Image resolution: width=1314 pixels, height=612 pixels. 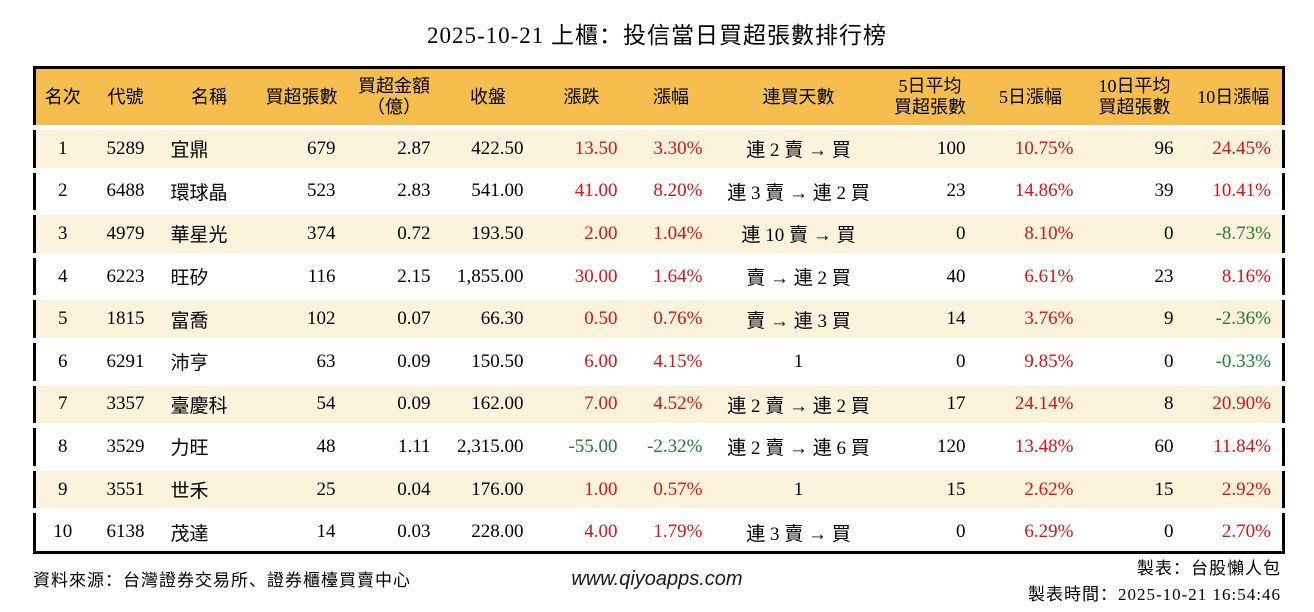 I want to click on cell-streak-days: 連 2 賣 → 連 2 買, so click(x=798, y=403).